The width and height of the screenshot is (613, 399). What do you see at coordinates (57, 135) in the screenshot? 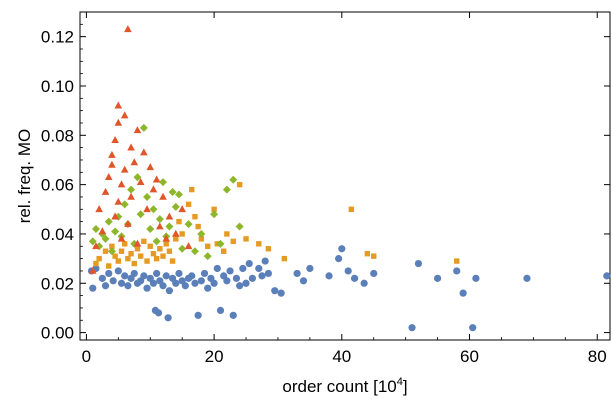
I see `y-tick-label: 0.08` at bounding box center [57, 135].